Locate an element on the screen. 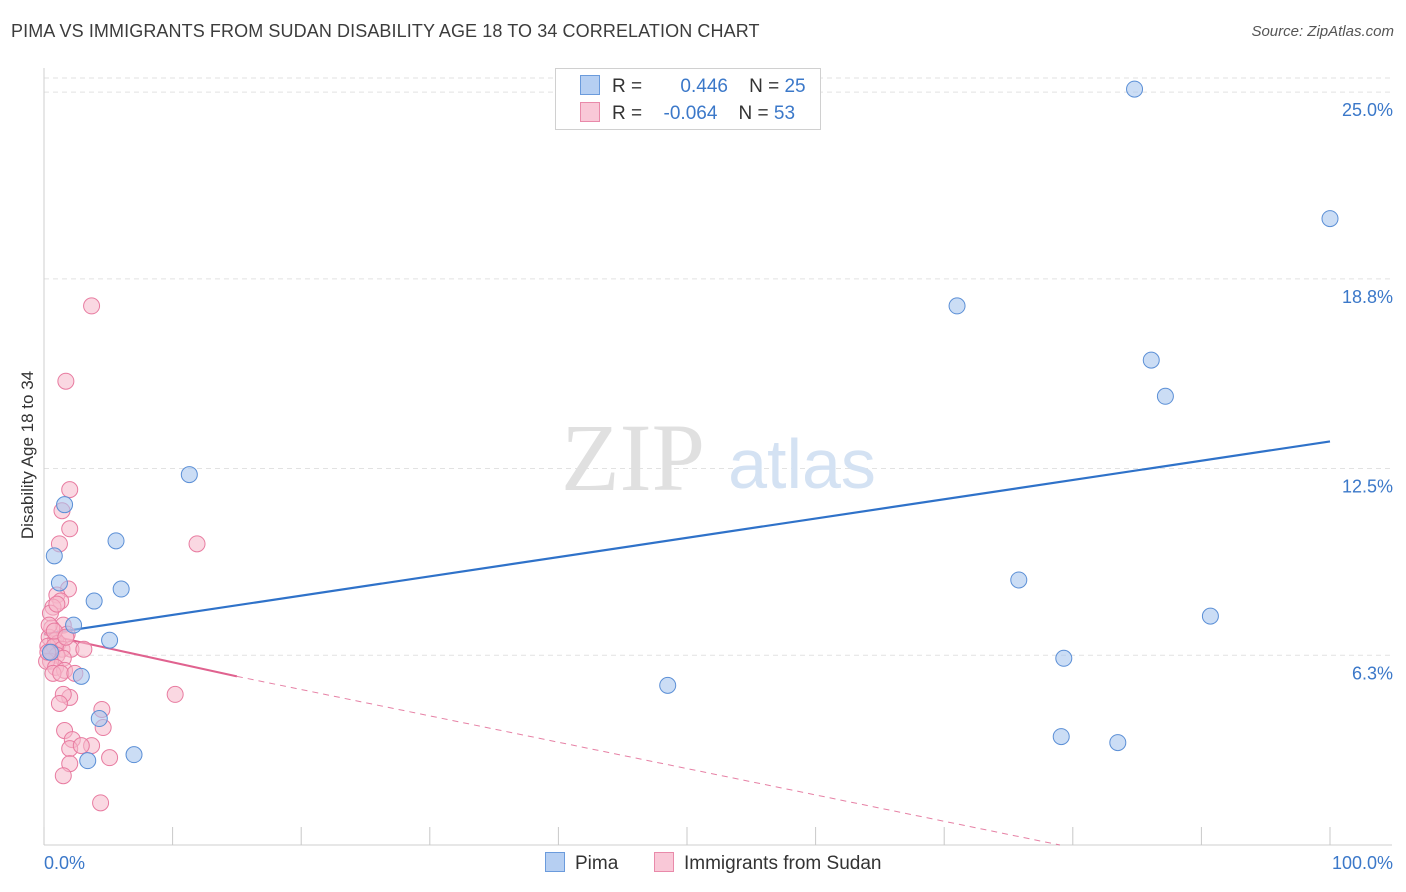 This screenshot has width=1406, height=892. watermark: ZIP atlas is located at coordinates (718, 457).